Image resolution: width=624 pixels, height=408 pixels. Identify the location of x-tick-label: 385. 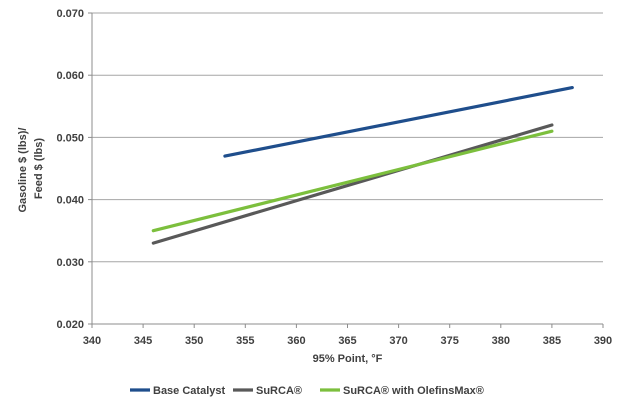
(552, 341).